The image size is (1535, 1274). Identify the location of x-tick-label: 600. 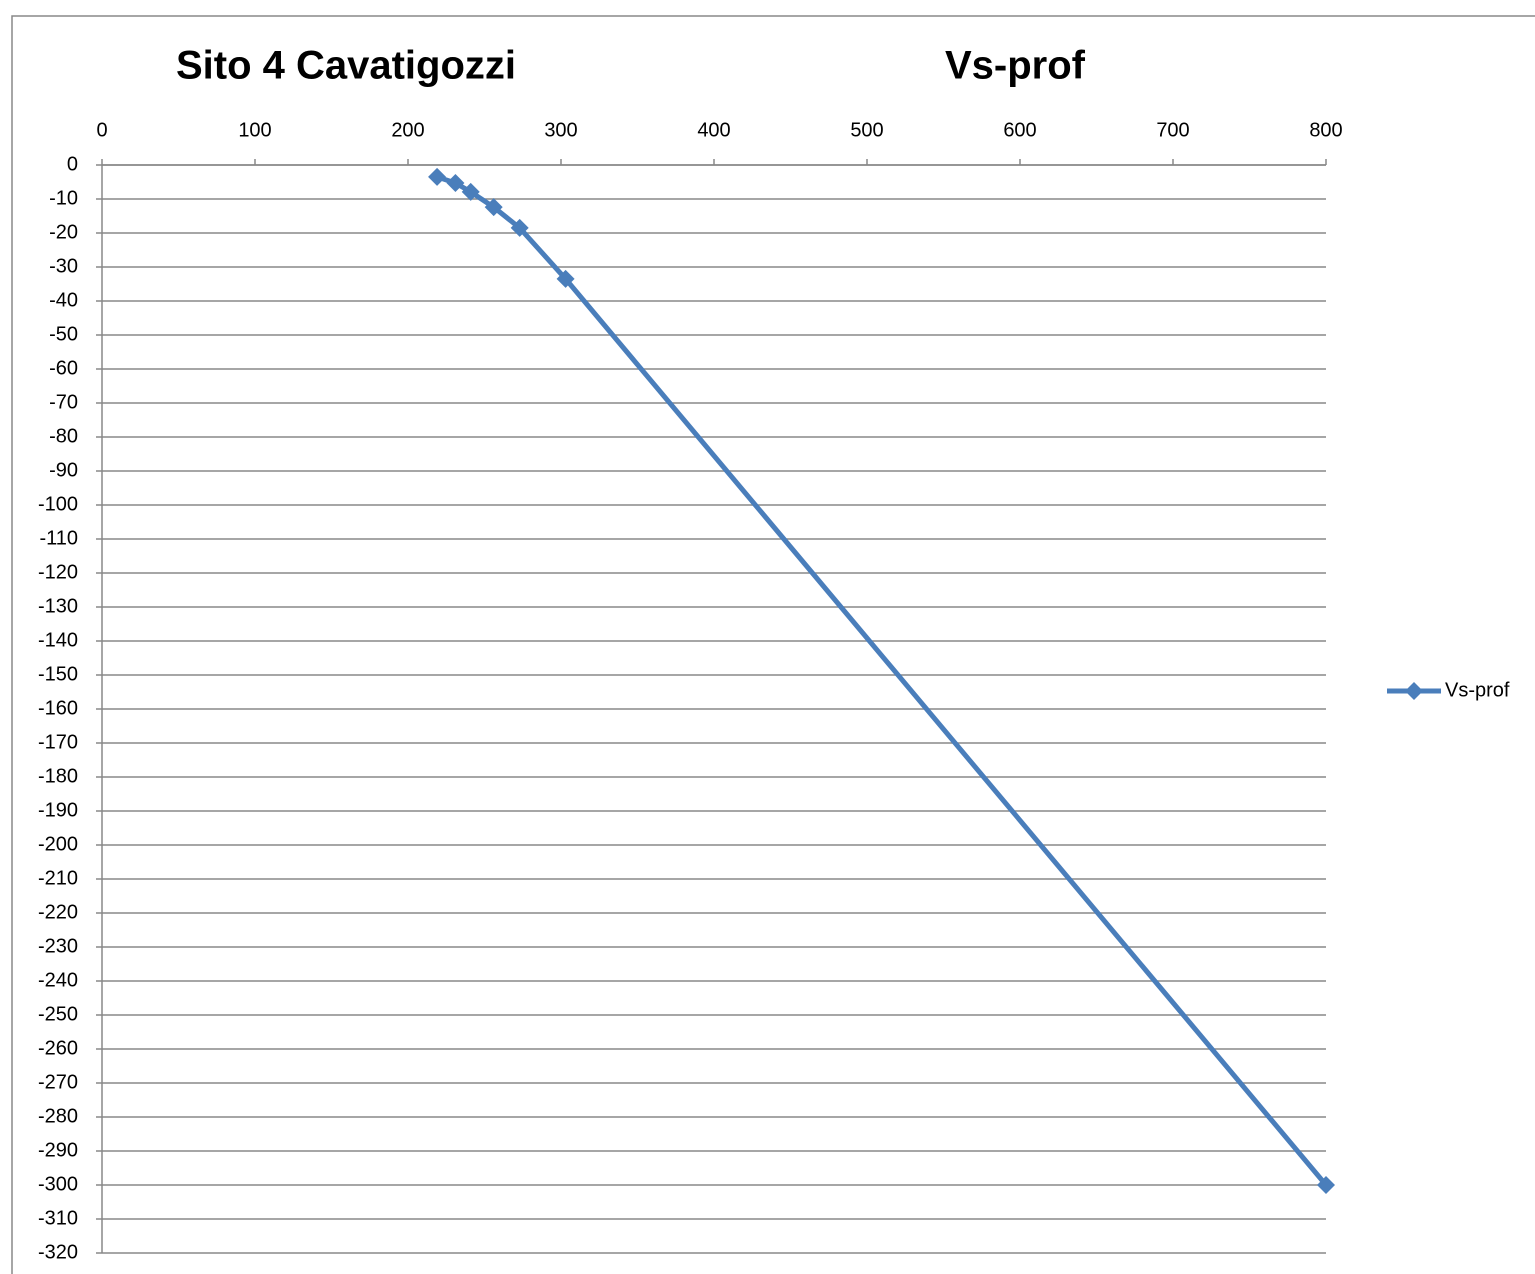
(1019, 130).